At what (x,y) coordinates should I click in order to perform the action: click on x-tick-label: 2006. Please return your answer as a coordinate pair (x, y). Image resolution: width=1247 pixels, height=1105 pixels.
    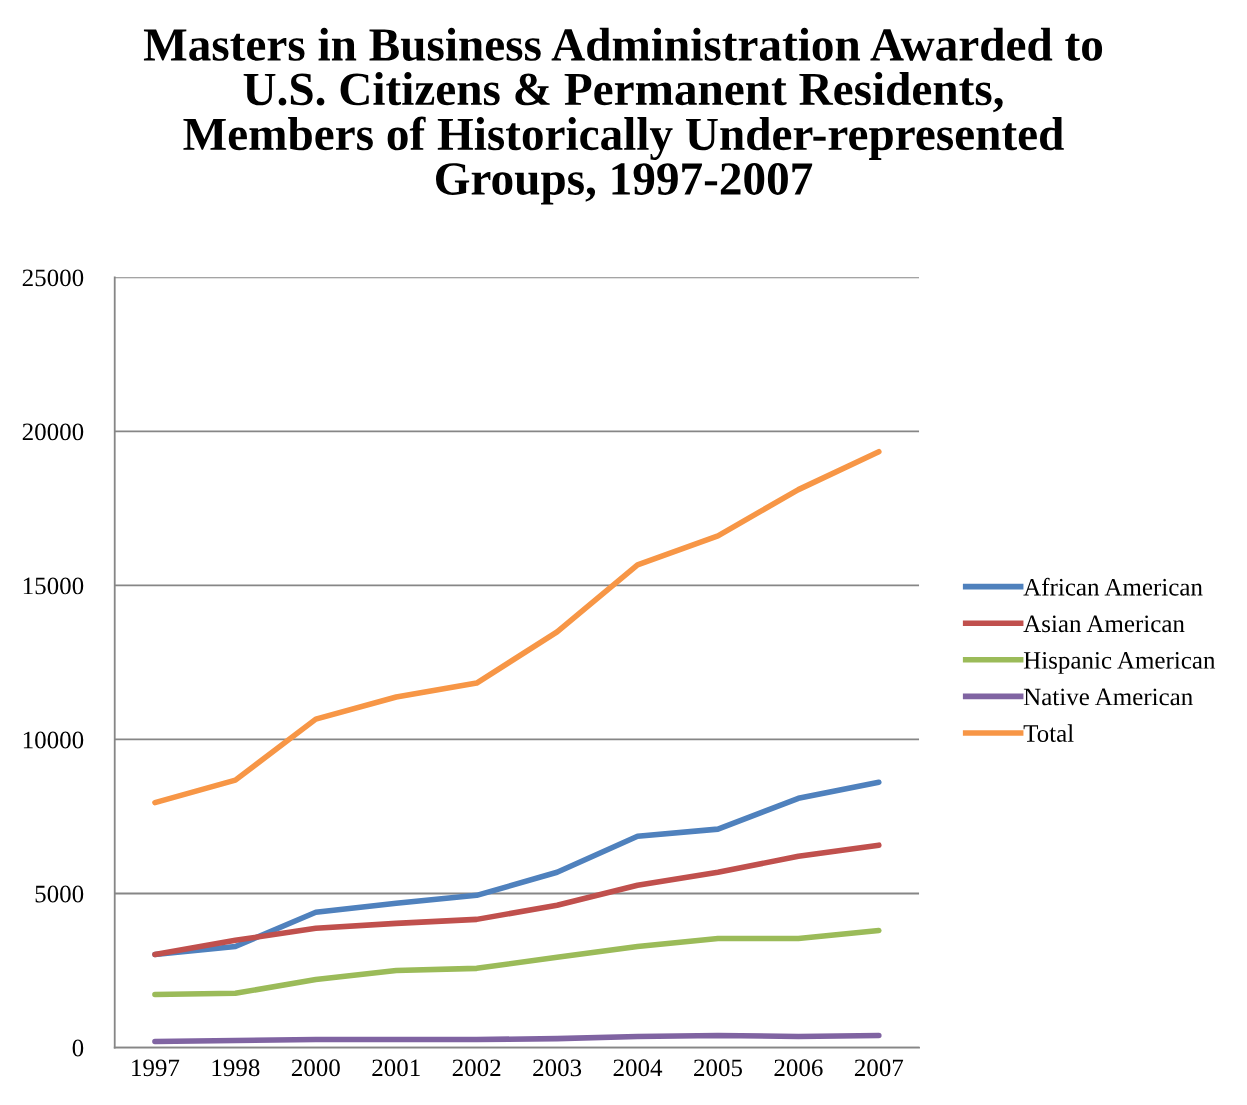
    Looking at the image, I should click on (798, 1068).